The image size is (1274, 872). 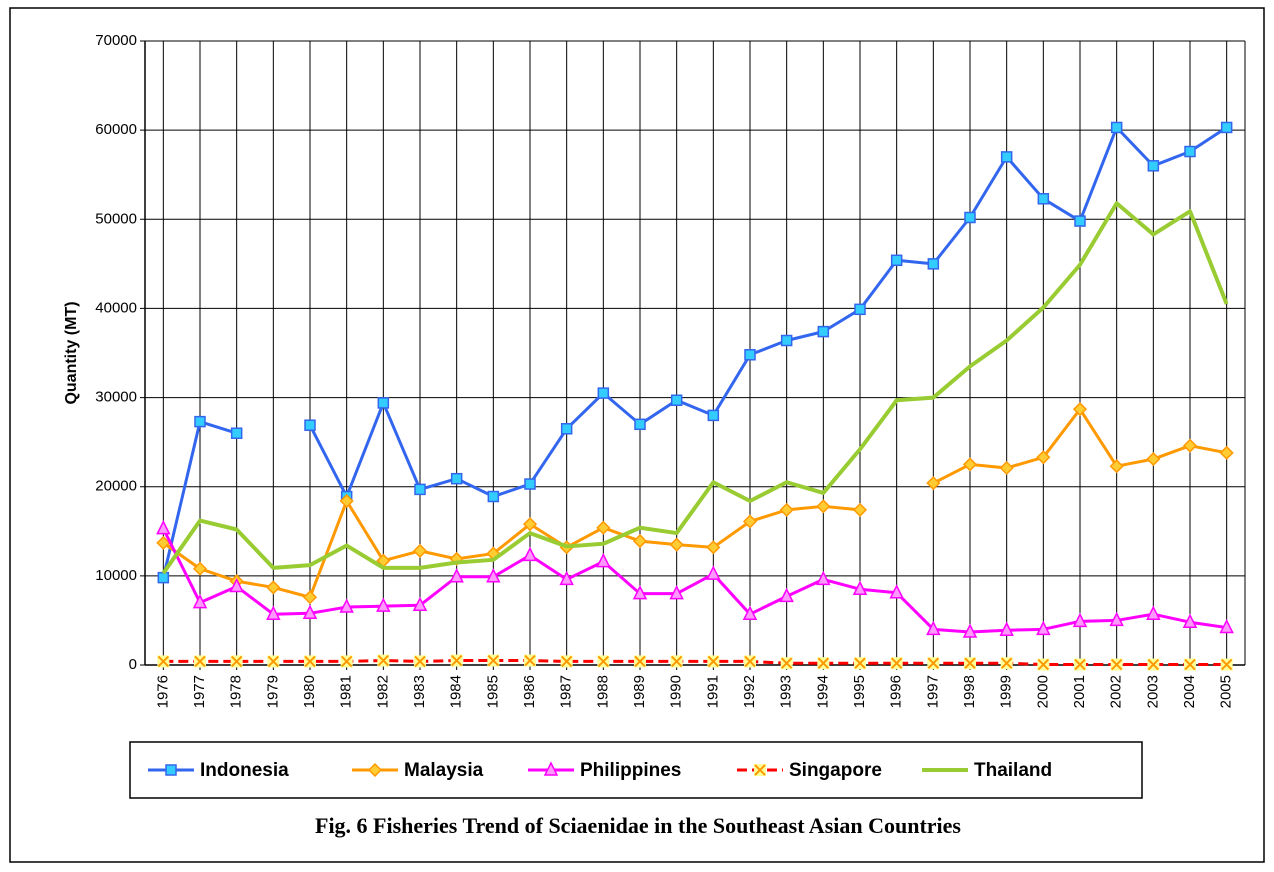 What do you see at coordinates (969, 691) in the screenshot?
I see `x-tick-label: 1998` at bounding box center [969, 691].